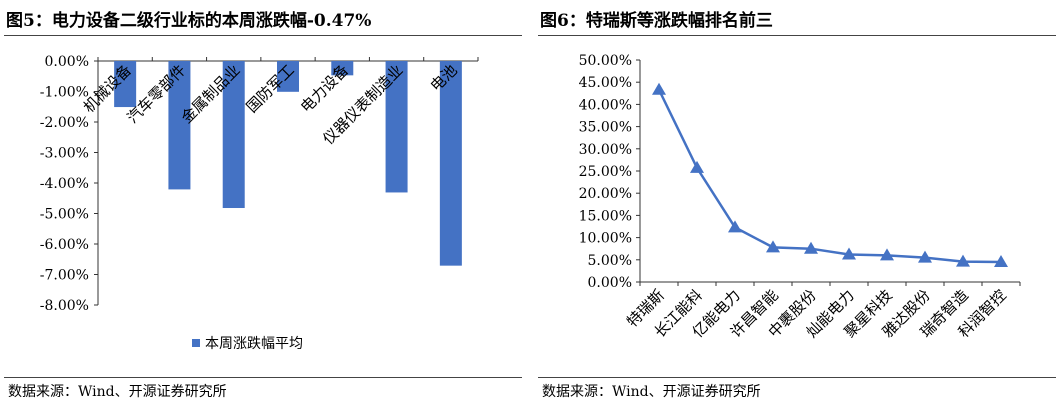  I want to click on left-y-tick-label: -3.00%, so click(64, 154).